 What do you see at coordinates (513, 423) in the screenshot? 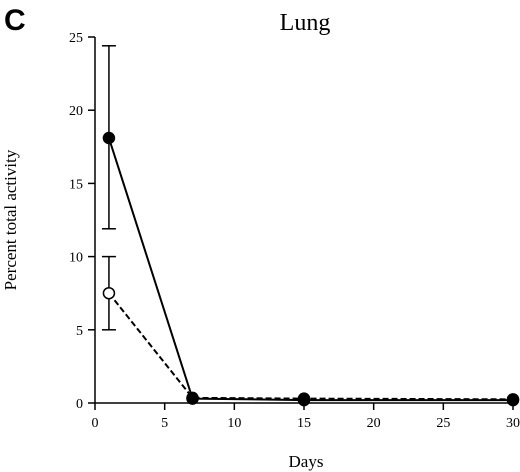
I see `x-tick-label: 30` at bounding box center [513, 423].